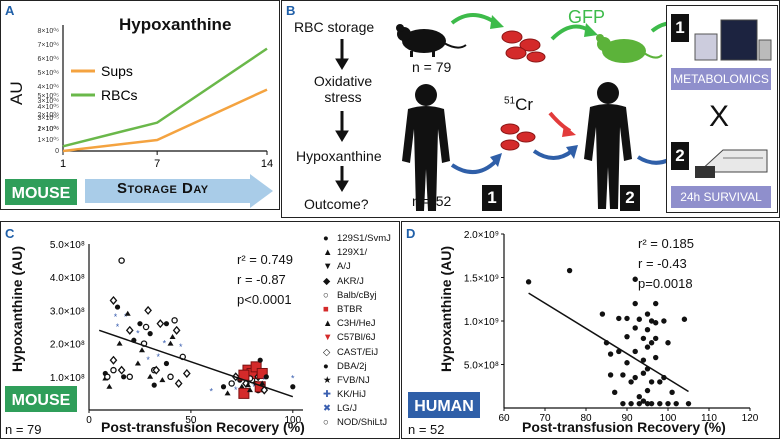  Describe the element at coordinates (119, 95) in the screenshot. I see `legend-label-rbcs: RBCs` at that location.